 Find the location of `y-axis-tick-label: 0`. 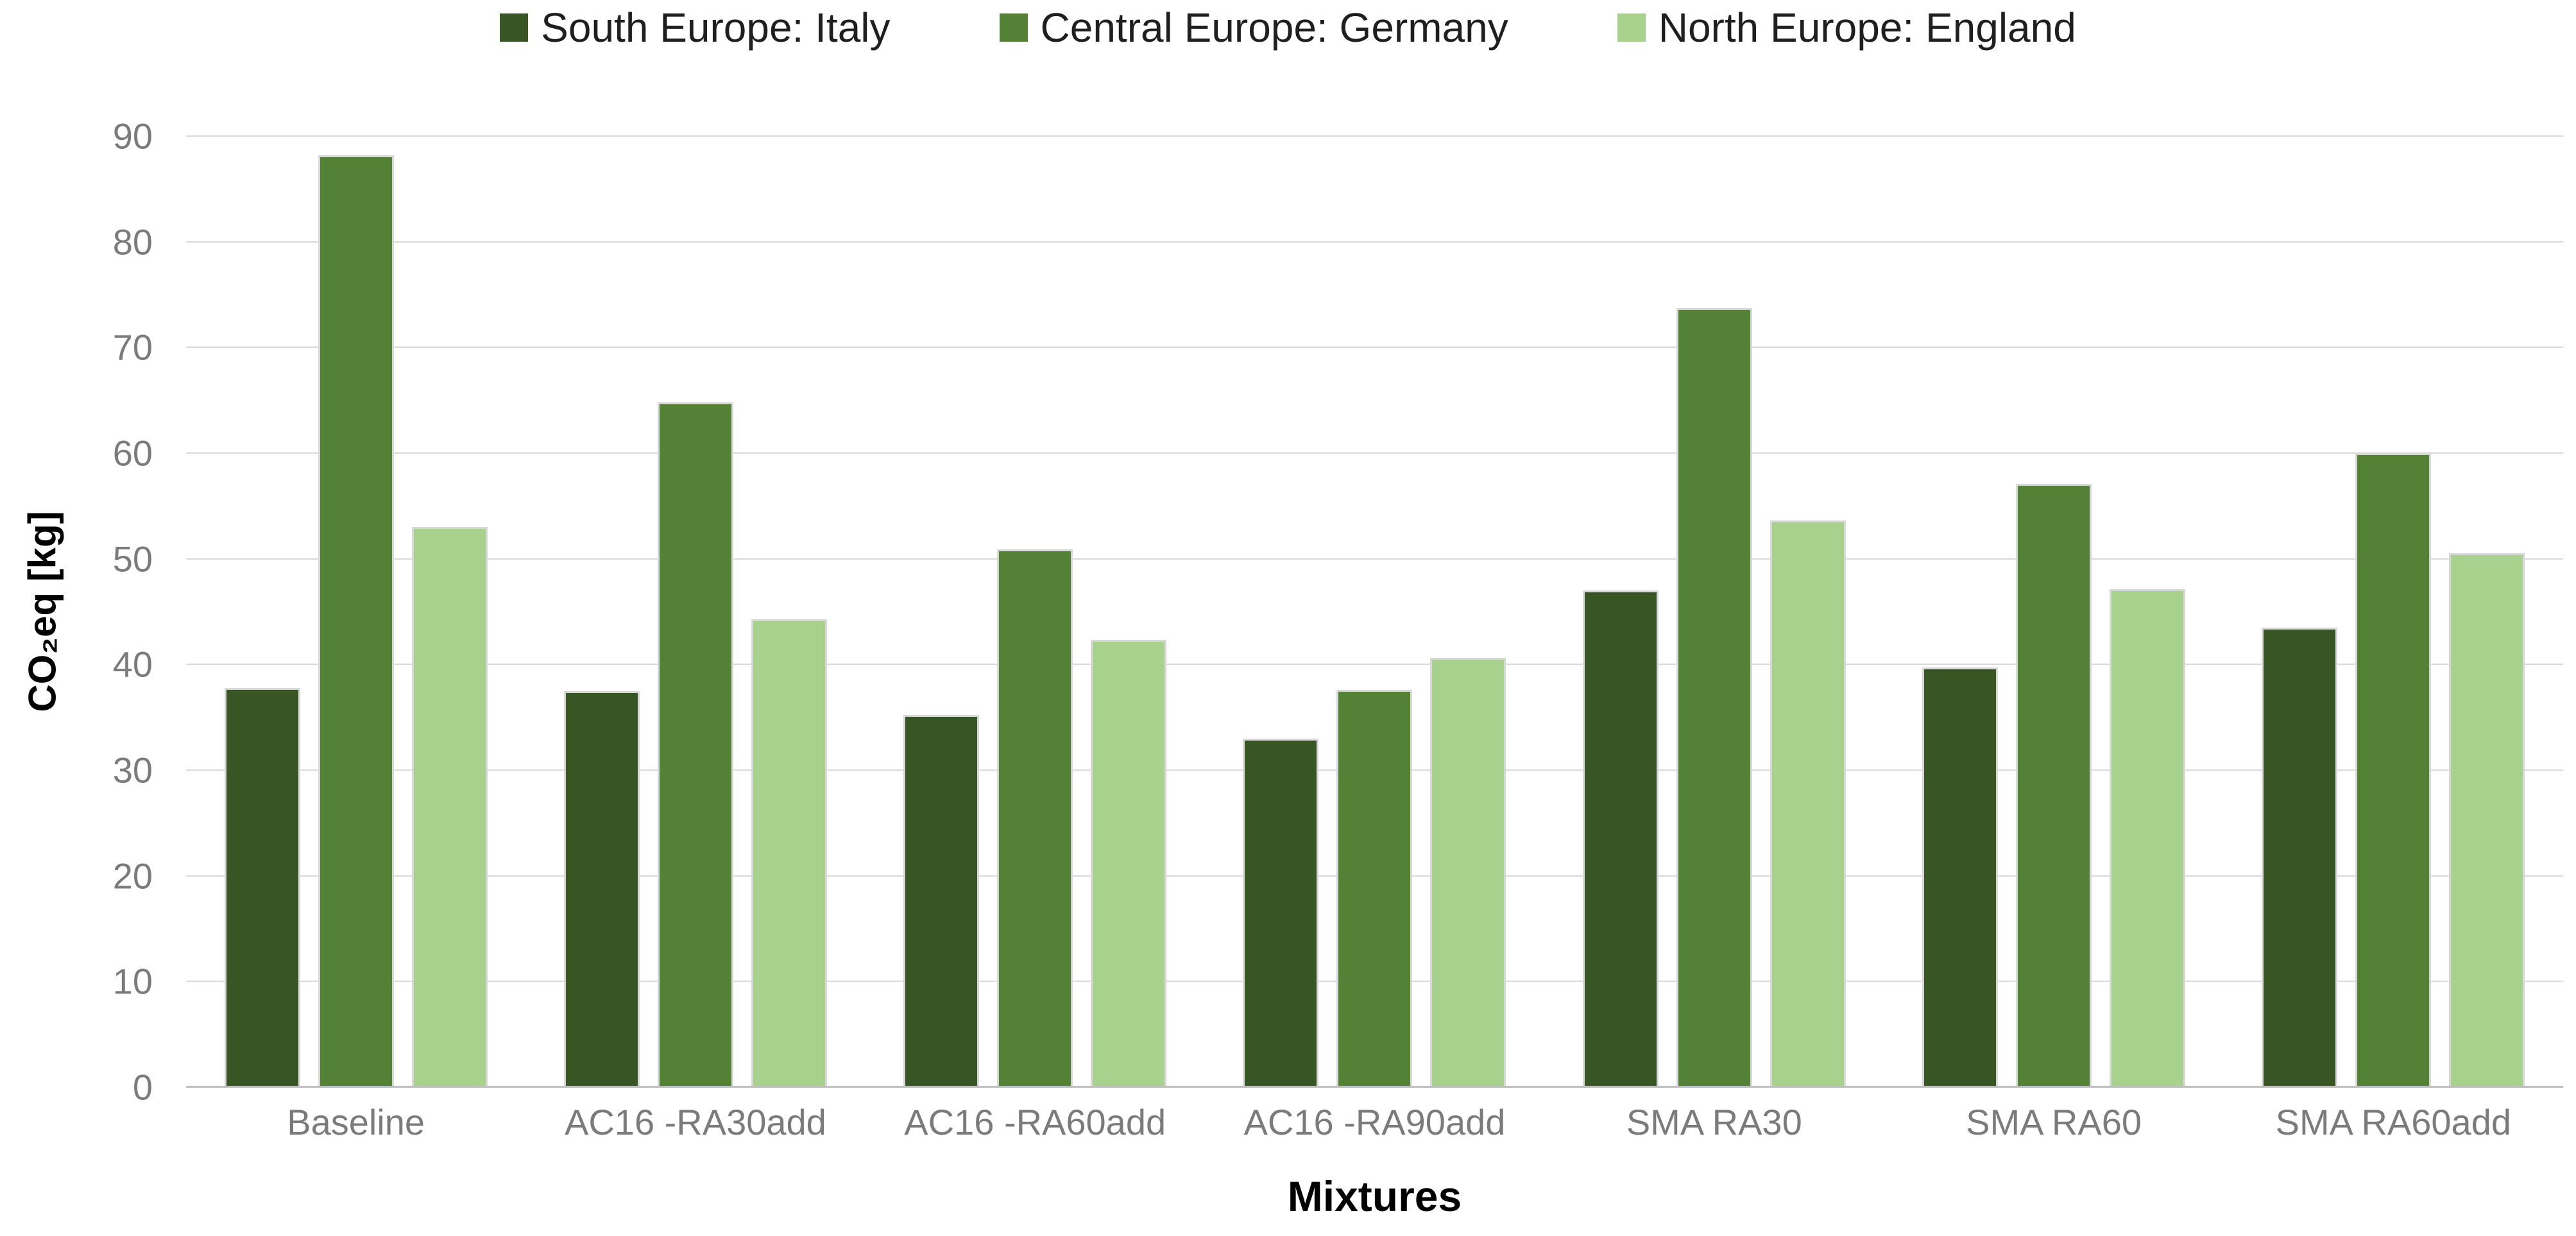

y-axis-tick-label: 0 is located at coordinates (142, 1087).